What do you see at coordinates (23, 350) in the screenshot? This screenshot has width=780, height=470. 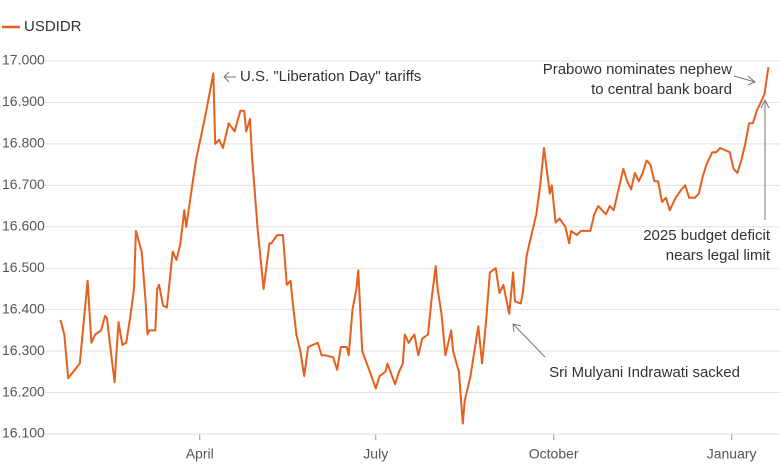 I see `y-tick-label: 16.300` at bounding box center [23, 350].